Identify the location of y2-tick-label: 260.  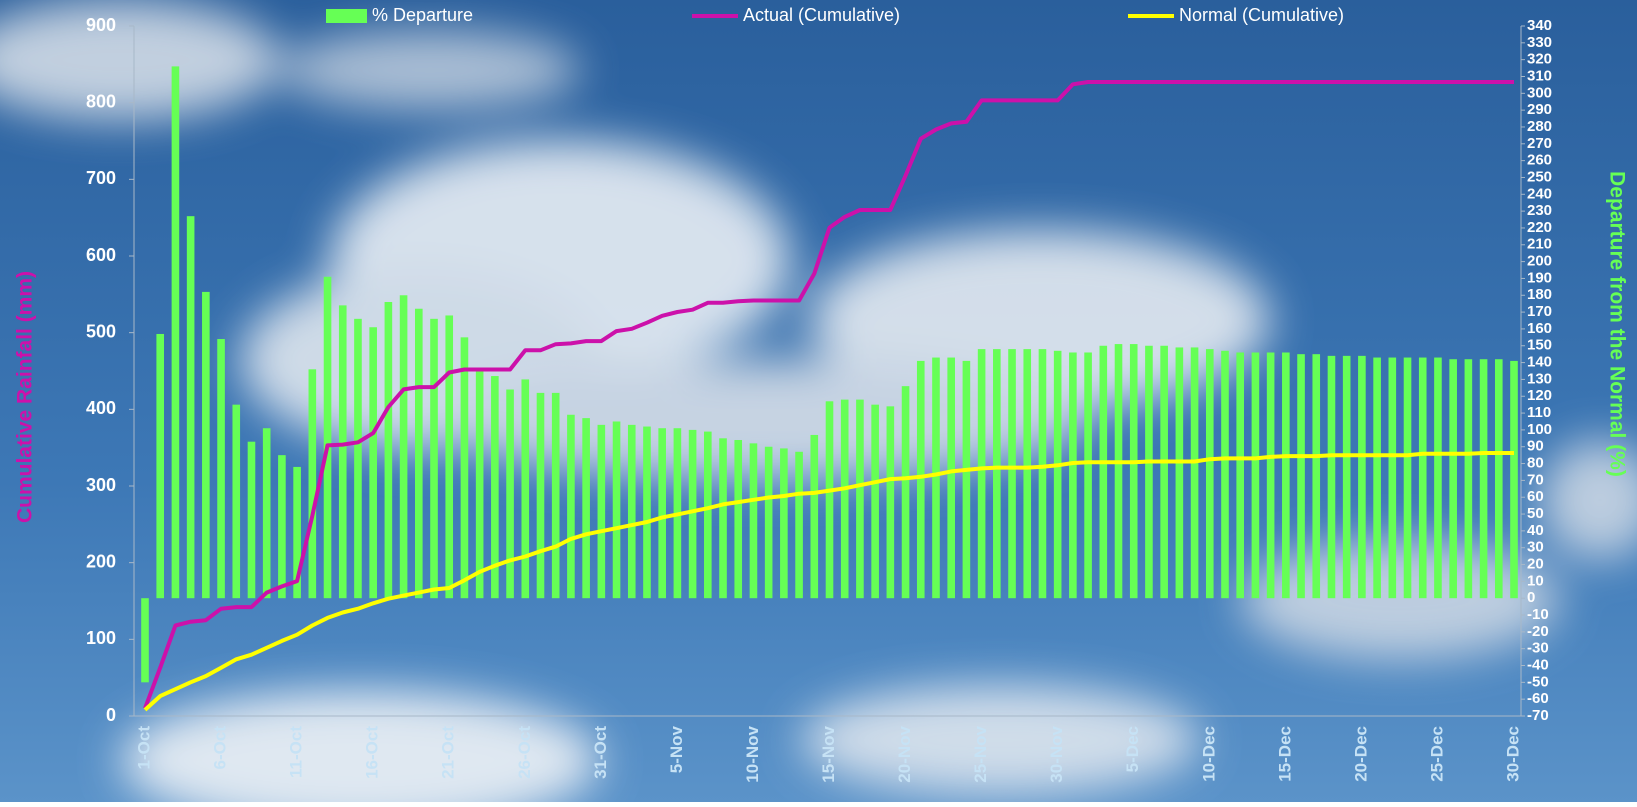
(1539, 160).